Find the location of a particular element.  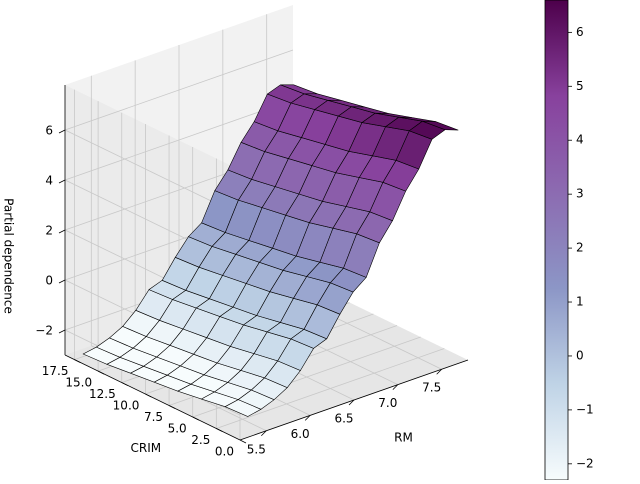

colorbar-gradient-bar is located at coordinates (556, 240).